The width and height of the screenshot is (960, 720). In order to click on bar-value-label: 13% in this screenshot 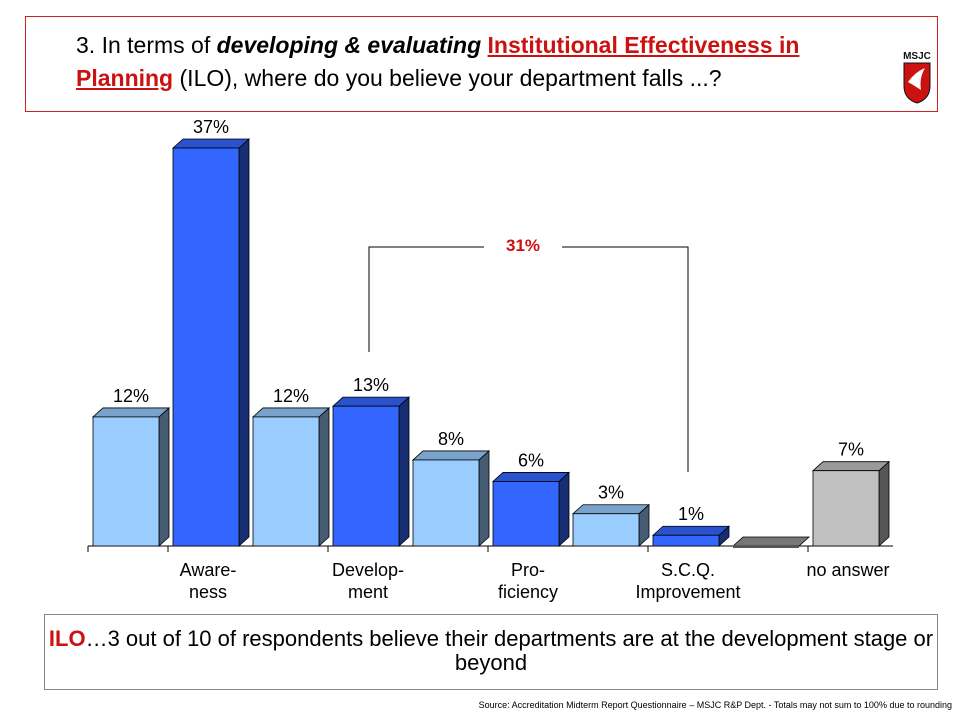, I will do `click(371, 385)`.